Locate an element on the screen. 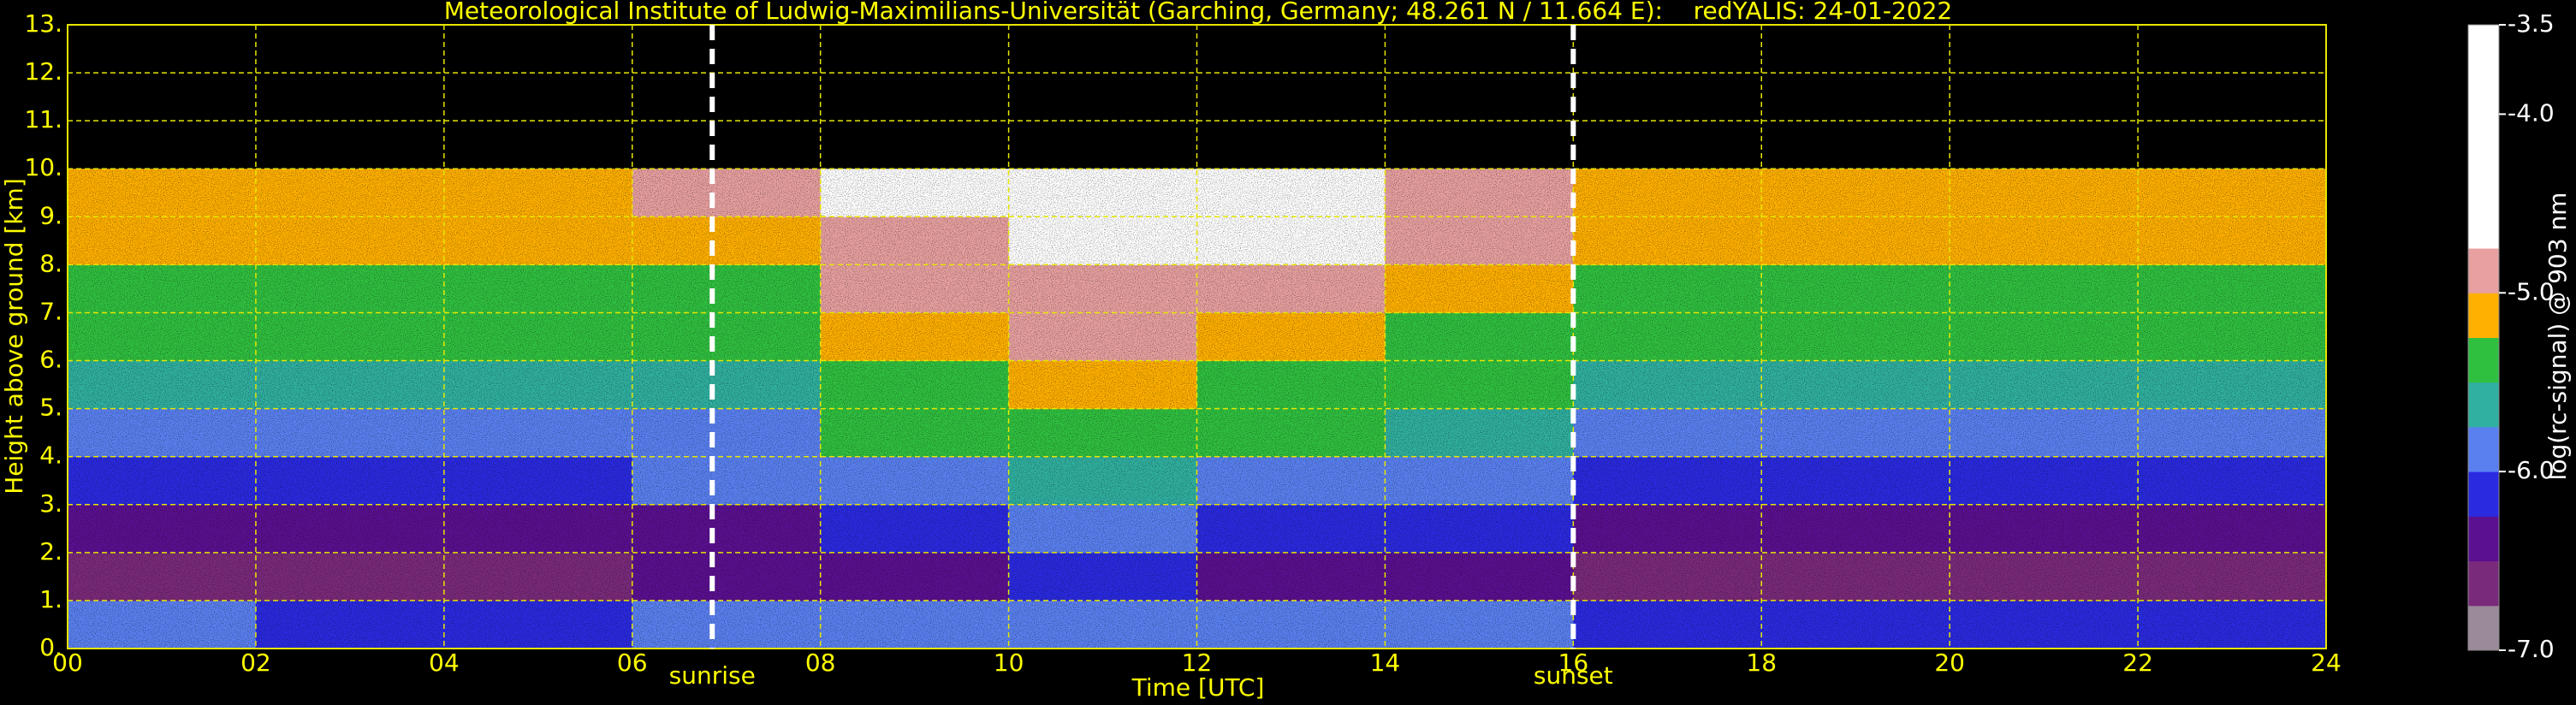  y-tick-label: 2. is located at coordinates (50, 551).